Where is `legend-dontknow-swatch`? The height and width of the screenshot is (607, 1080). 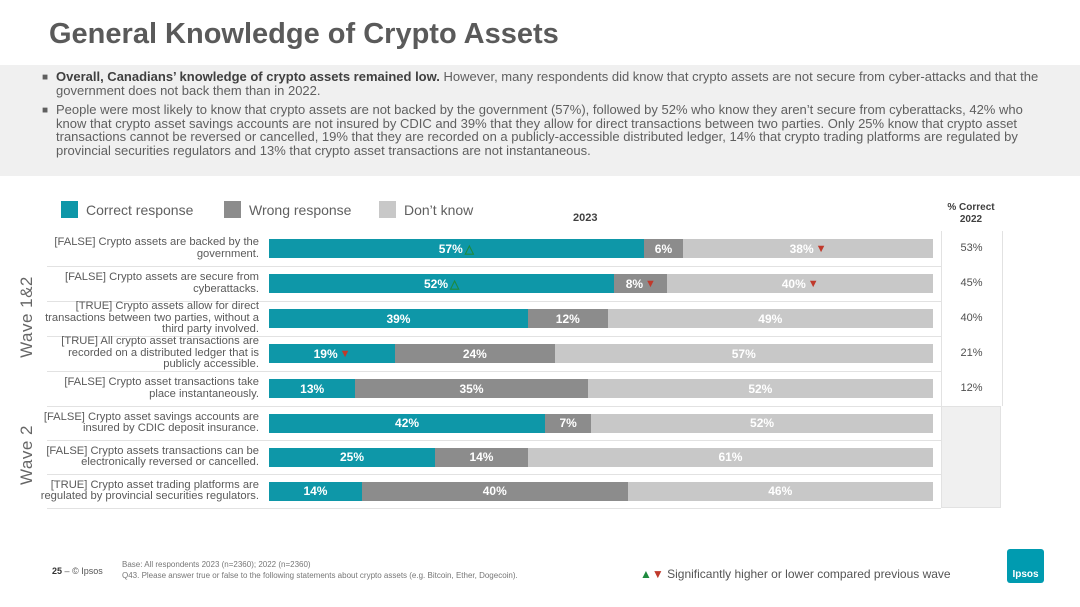 legend-dontknow-swatch is located at coordinates (387, 209).